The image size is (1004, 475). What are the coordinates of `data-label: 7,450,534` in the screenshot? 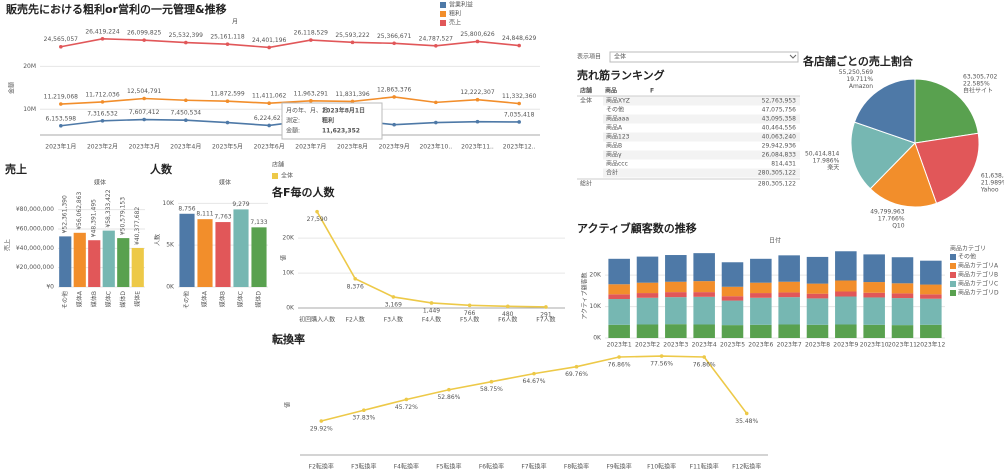 It's located at (186, 113).